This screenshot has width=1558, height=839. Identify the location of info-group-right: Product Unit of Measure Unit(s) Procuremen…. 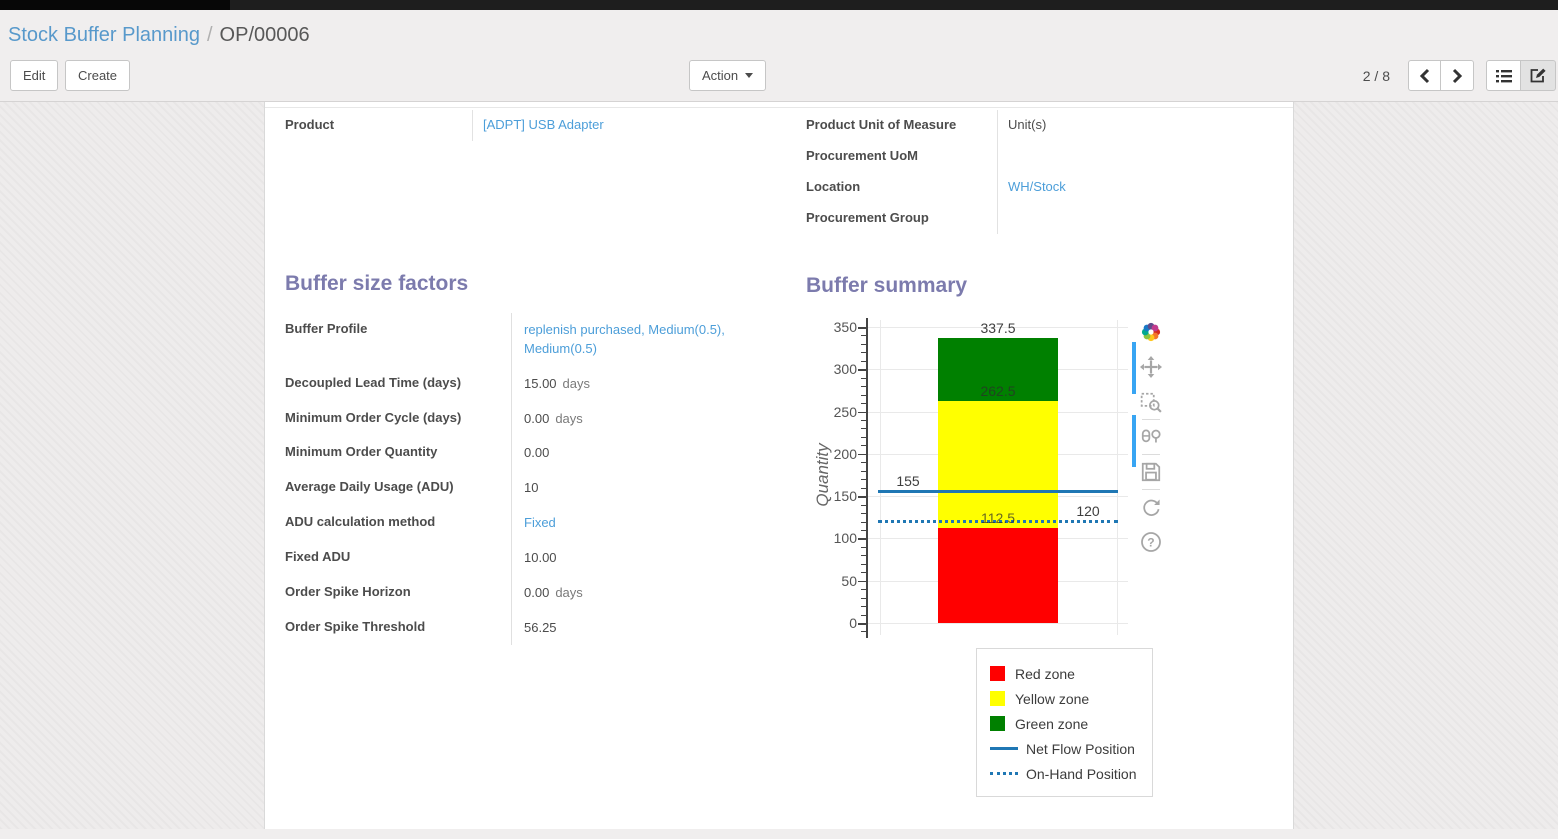
(1046, 172).